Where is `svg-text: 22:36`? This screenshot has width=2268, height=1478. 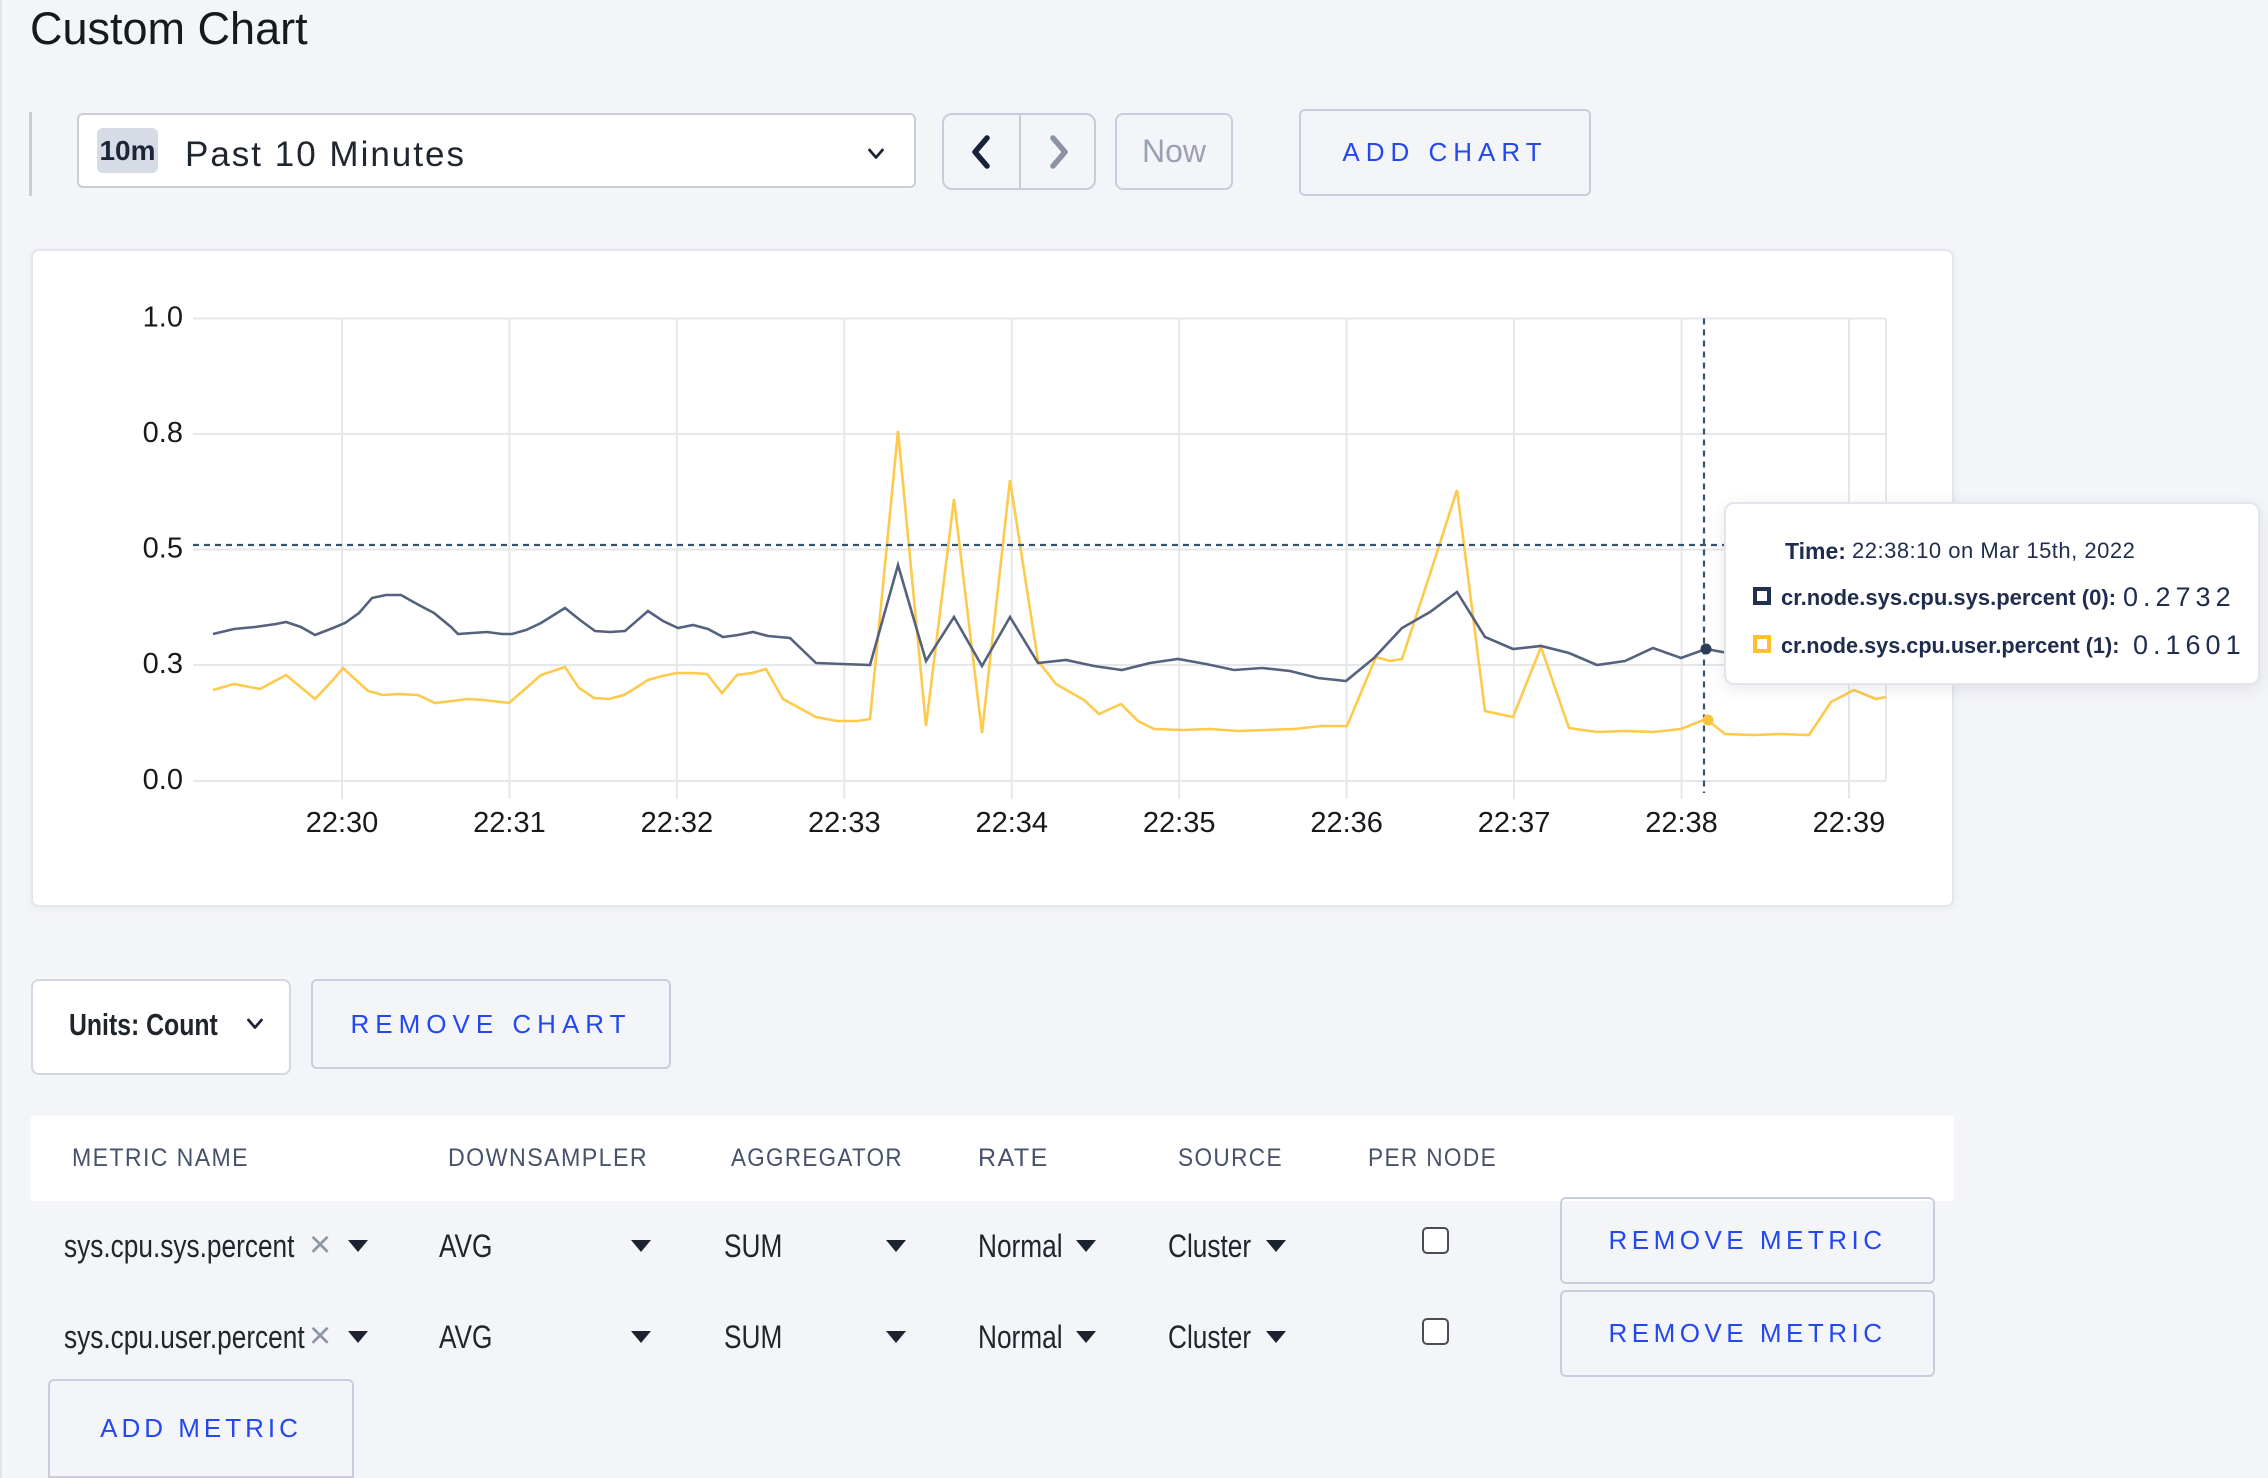 svg-text: 22:36 is located at coordinates (1346, 823).